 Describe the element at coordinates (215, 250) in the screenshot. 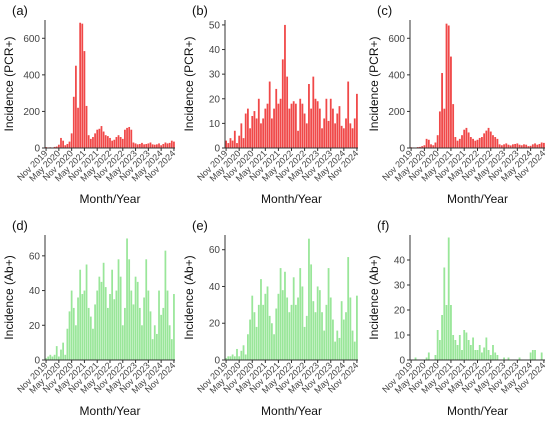

I see `y-tick-label: 60` at that location.